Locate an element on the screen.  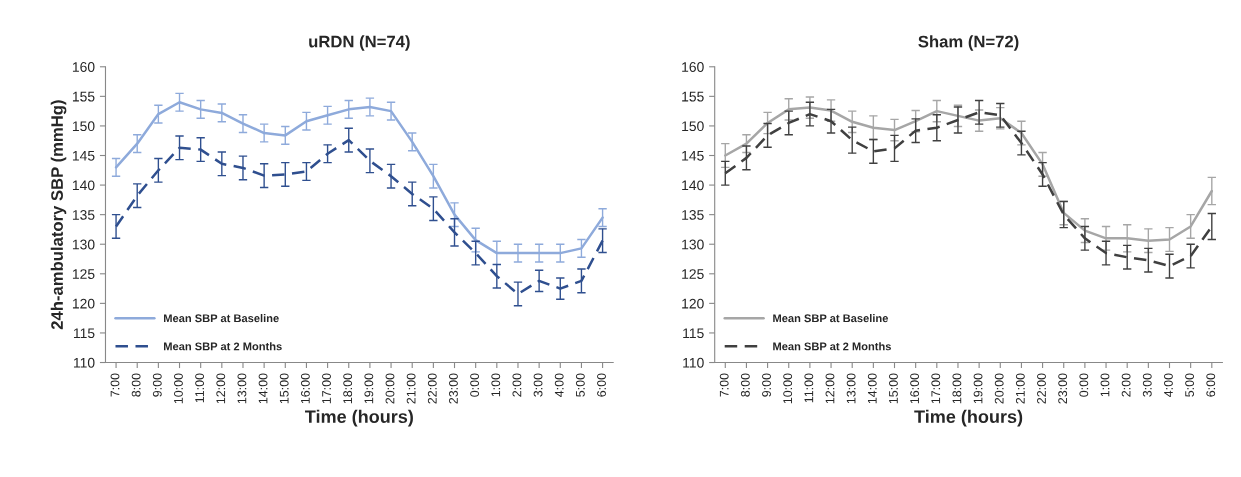
chart-title: uRDN (N=74) is located at coordinates (359, 43).